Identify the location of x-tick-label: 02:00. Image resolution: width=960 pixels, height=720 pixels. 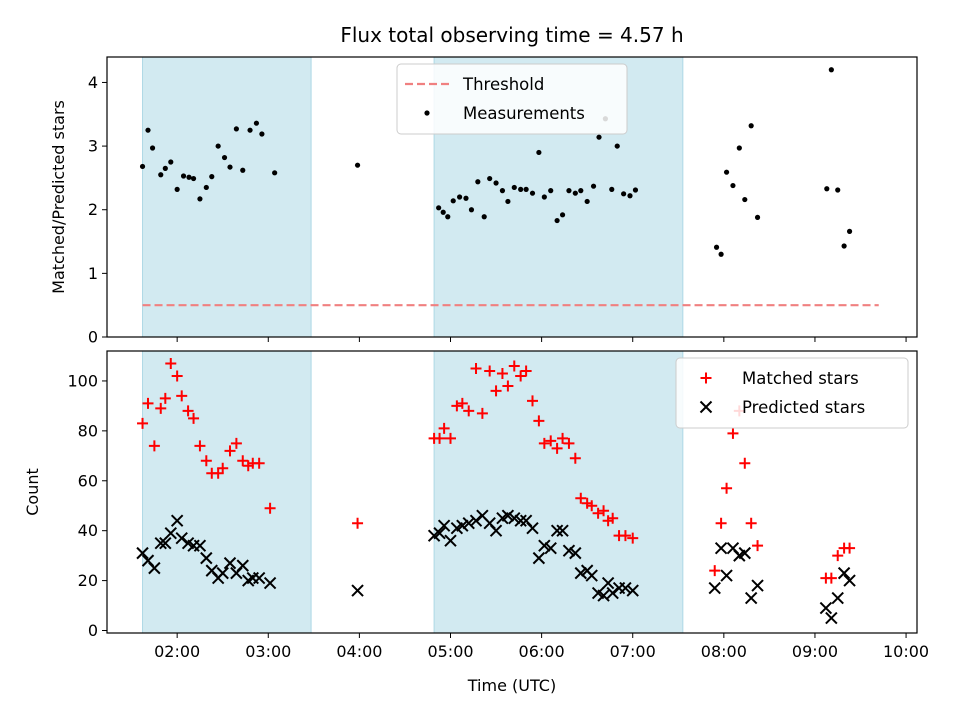
(177, 651).